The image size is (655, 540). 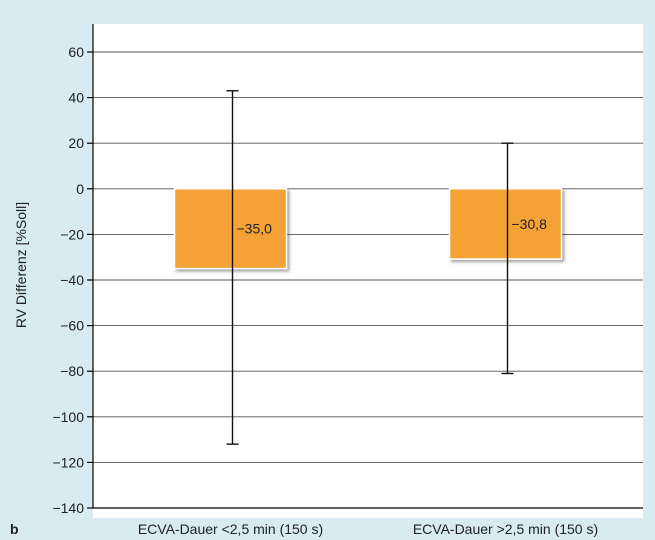 What do you see at coordinates (80, 189) in the screenshot?
I see `y-tick-label: 0` at bounding box center [80, 189].